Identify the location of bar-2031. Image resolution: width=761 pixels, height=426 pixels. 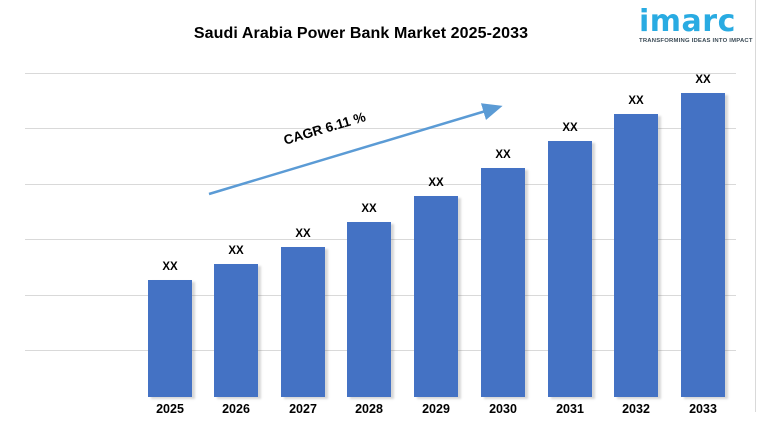
(570, 269).